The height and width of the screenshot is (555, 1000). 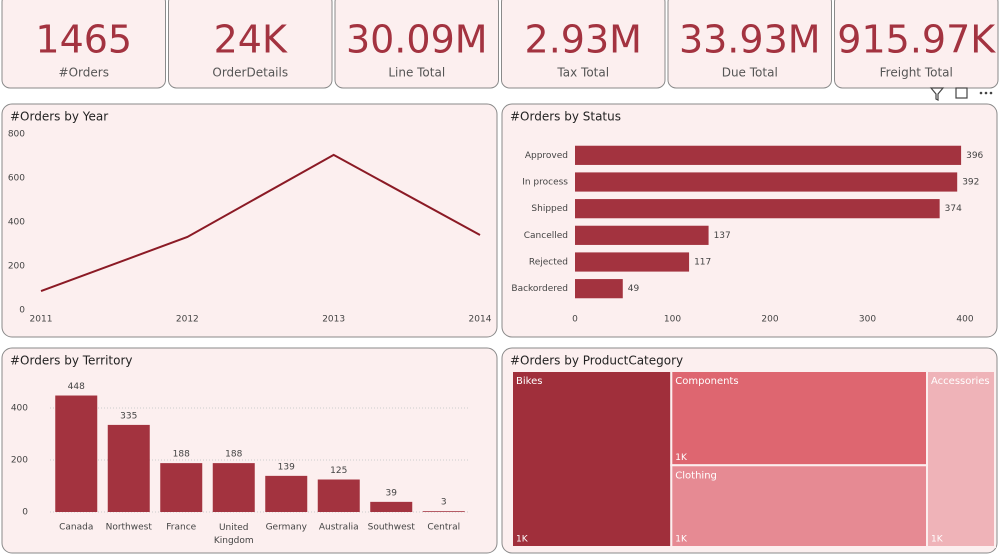 I want to click on data-label: 39, so click(x=392, y=493).